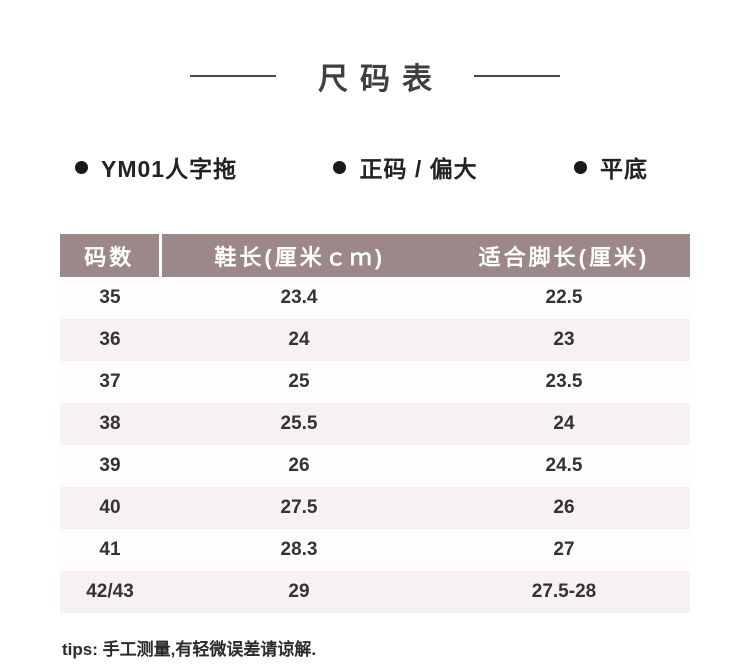 The width and height of the screenshot is (750, 667). What do you see at coordinates (564, 255) in the screenshot?
I see `column-header-foot-length: 适合脚长(厘米)` at bounding box center [564, 255].